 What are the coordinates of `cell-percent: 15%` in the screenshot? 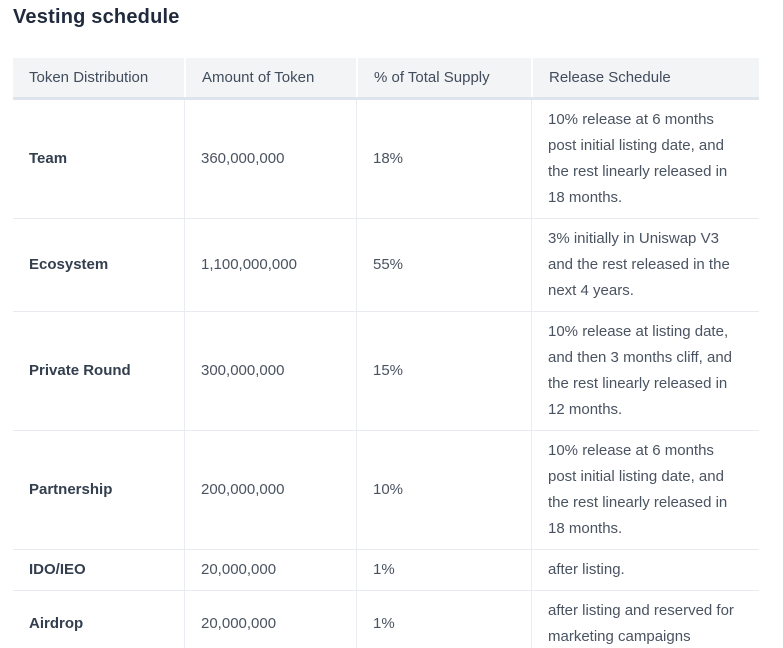 It's located at (443, 371).